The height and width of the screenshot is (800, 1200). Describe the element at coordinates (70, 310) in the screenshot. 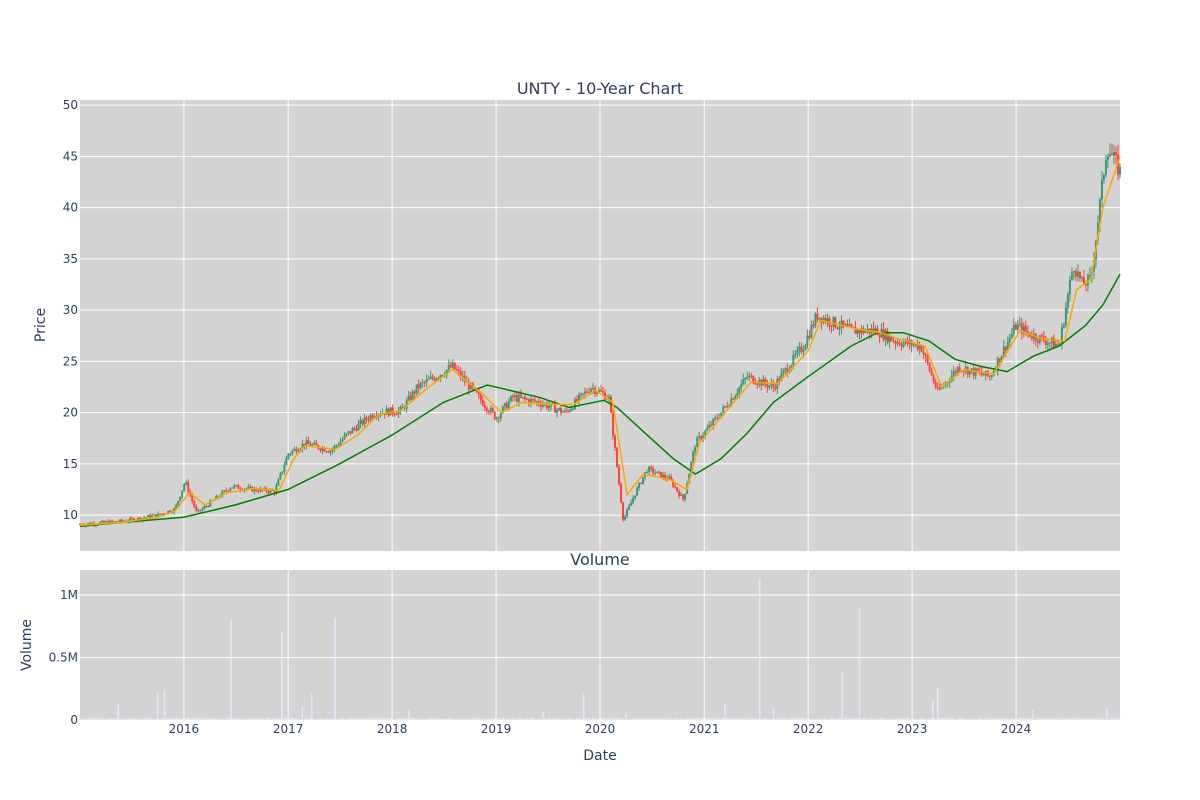

I see `price-y-tick-labels: 10 15 20 25 30 35 40 45 50` at that location.